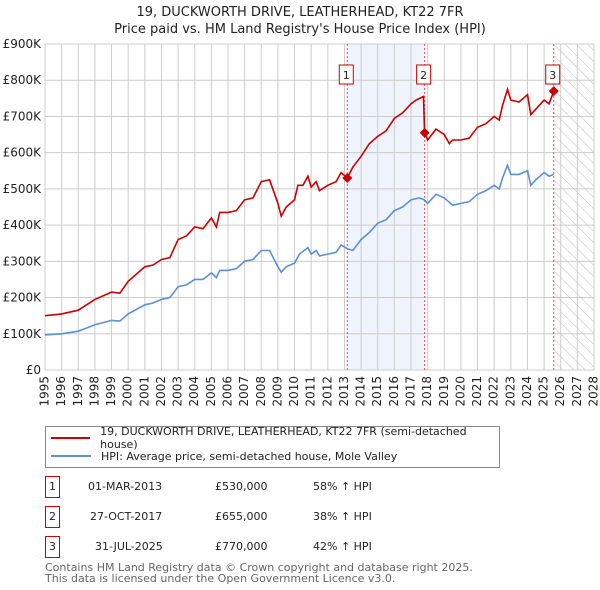 Image resolution: width=600 pixels, height=590 pixels. What do you see at coordinates (261, 391) in the screenshot?
I see `x-tick-label: 2008` at bounding box center [261, 391].